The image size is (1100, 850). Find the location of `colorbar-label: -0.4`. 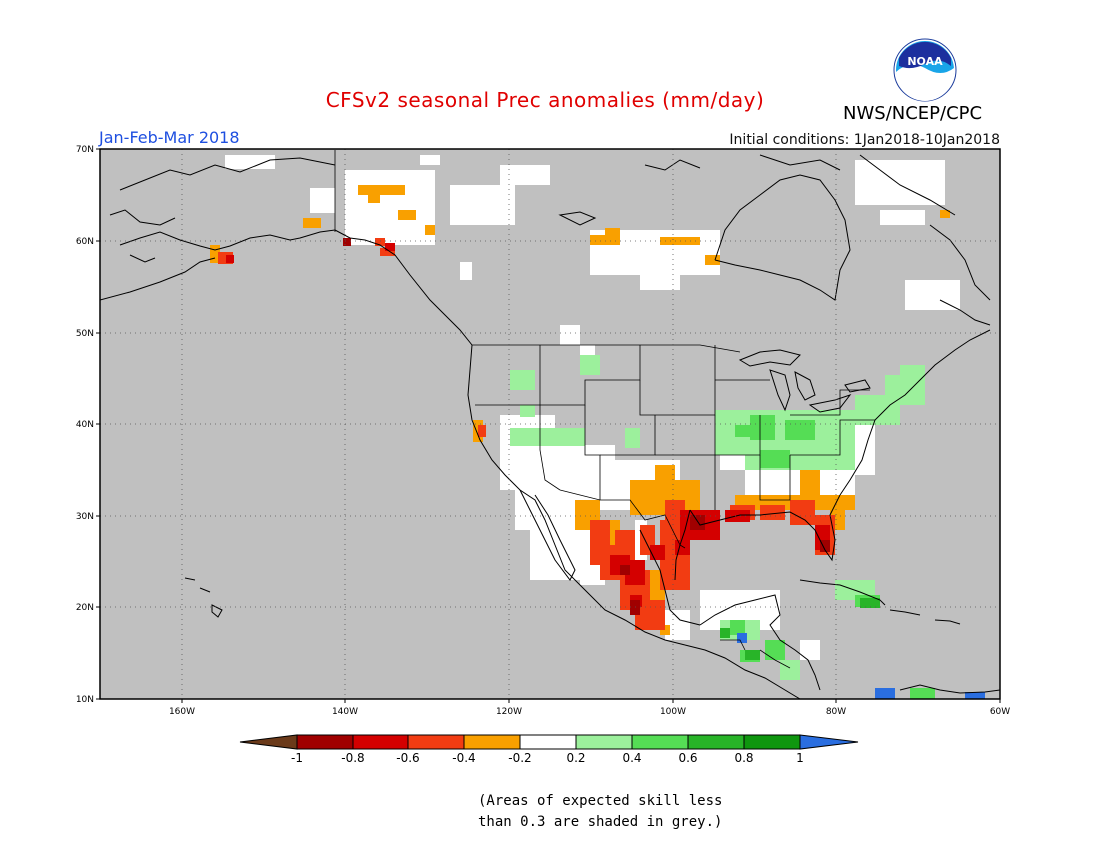

colorbar-label: -0.4 is located at coordinates (463, 758).